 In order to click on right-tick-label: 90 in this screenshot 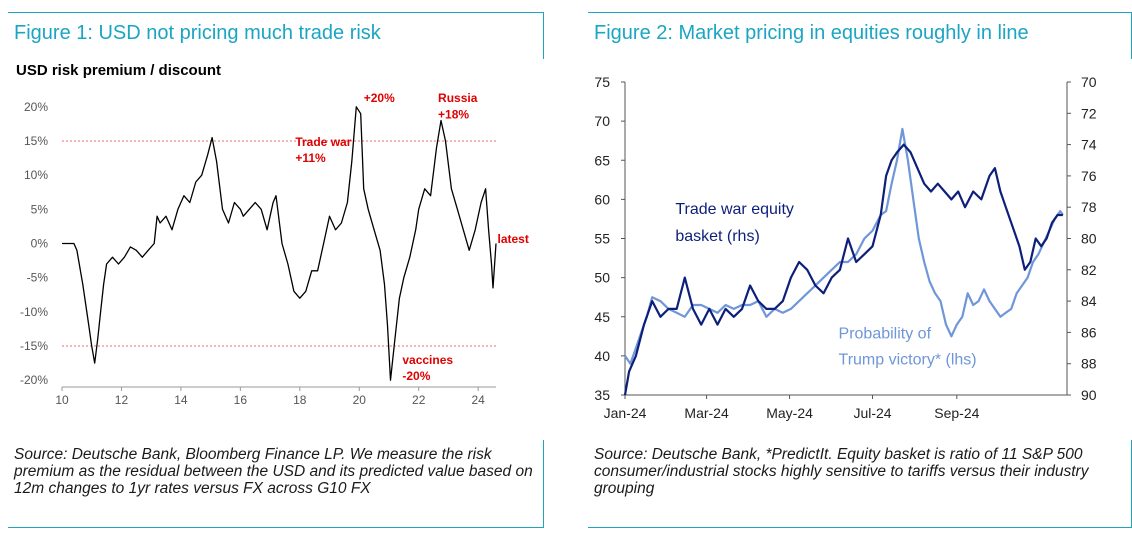, I will do `click(1089, 395)`.